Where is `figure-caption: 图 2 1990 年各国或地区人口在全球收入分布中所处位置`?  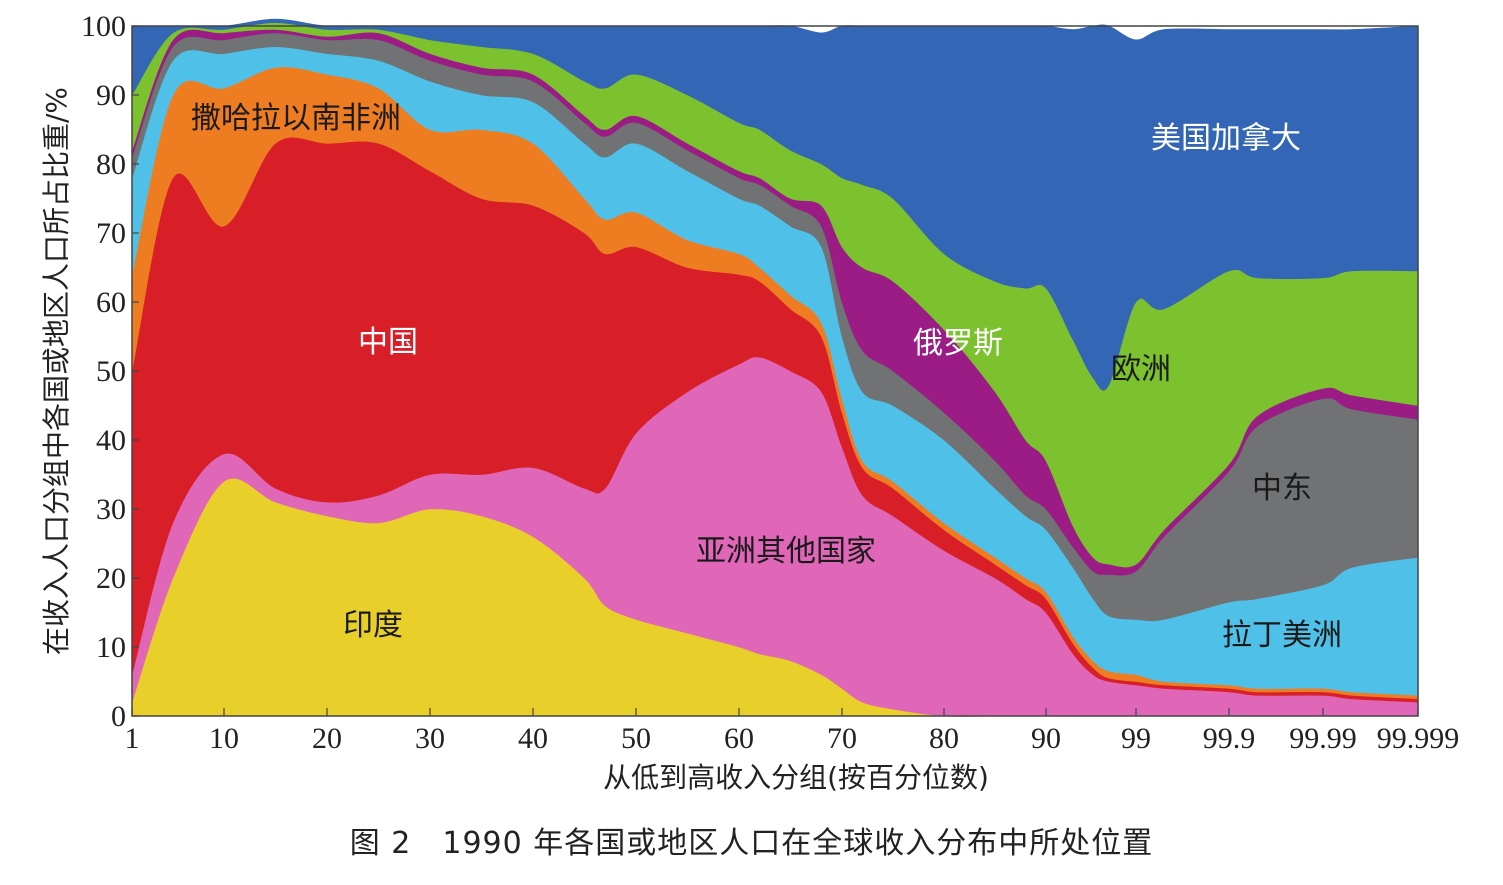
figure-caption: 图 2 1990 年各国或地区人口在全球收入分布中所处位置 is located at coordinates (751, 843).